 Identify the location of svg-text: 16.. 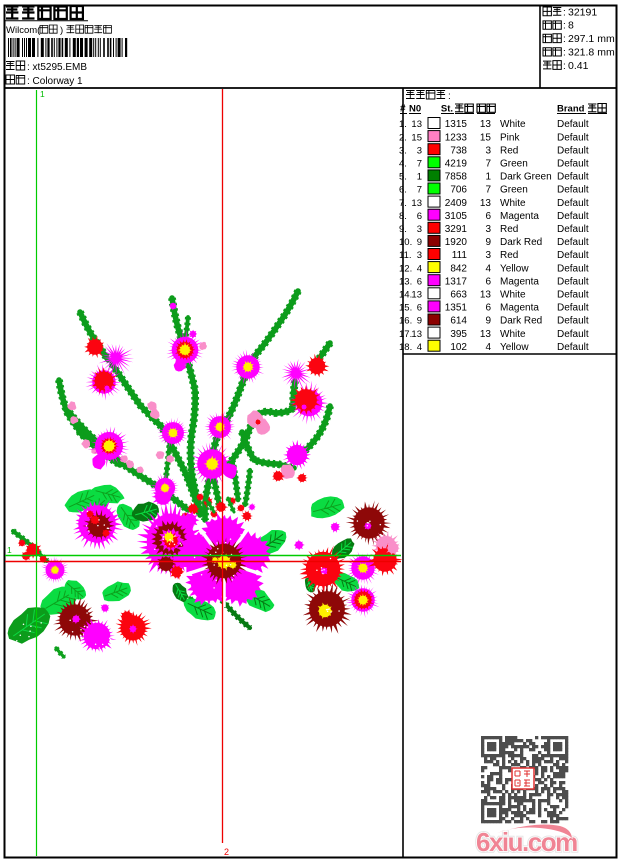
(405, 321).